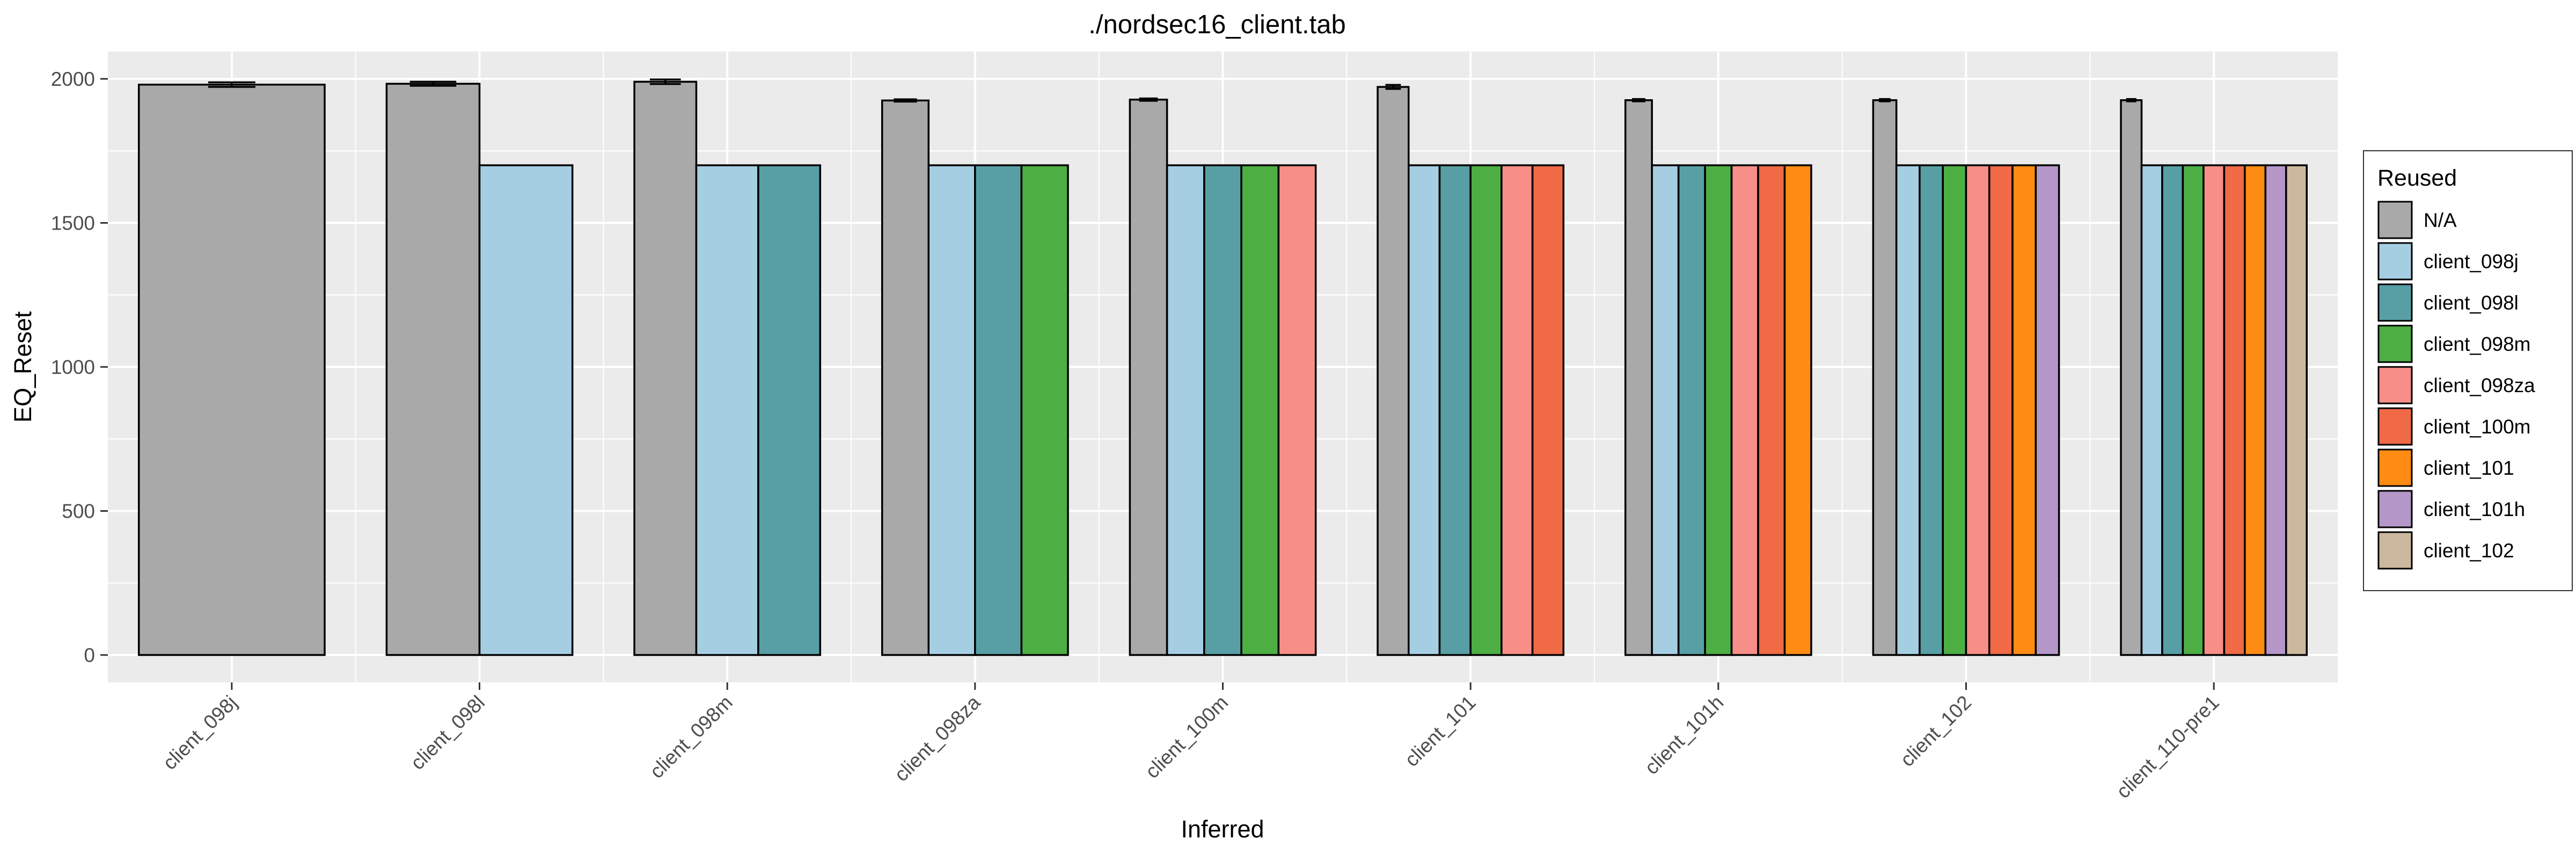  Describe the element at coordinates (2479, 385) in the screenshot. I see `legend-label: client_098za` at that location.